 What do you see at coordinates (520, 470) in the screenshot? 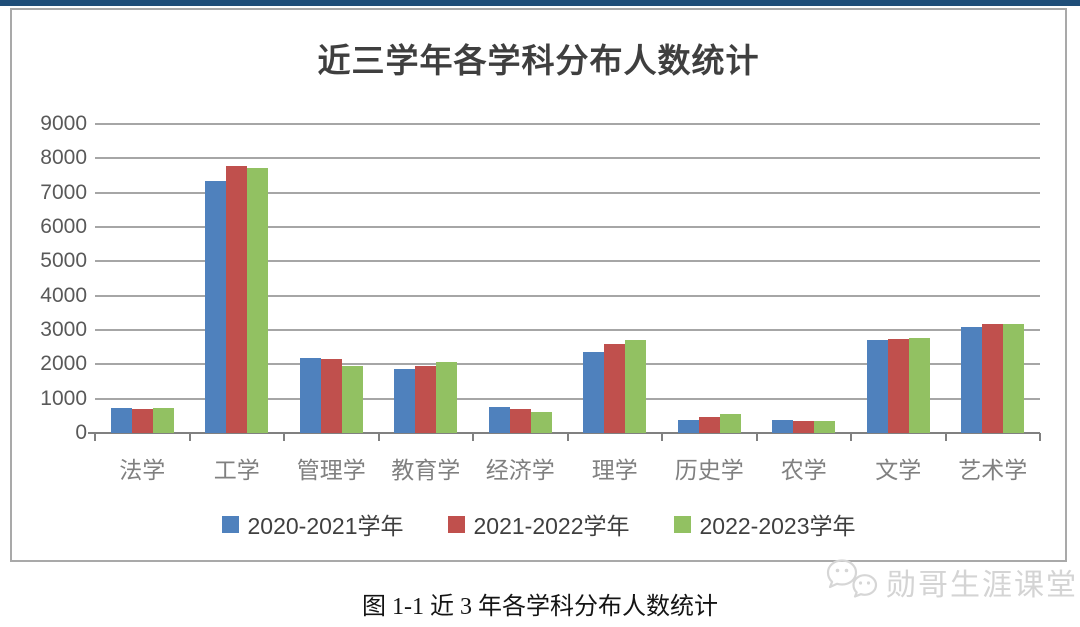
I see `x-axis-category-label: 经济学` at bounding box center [520, 470].